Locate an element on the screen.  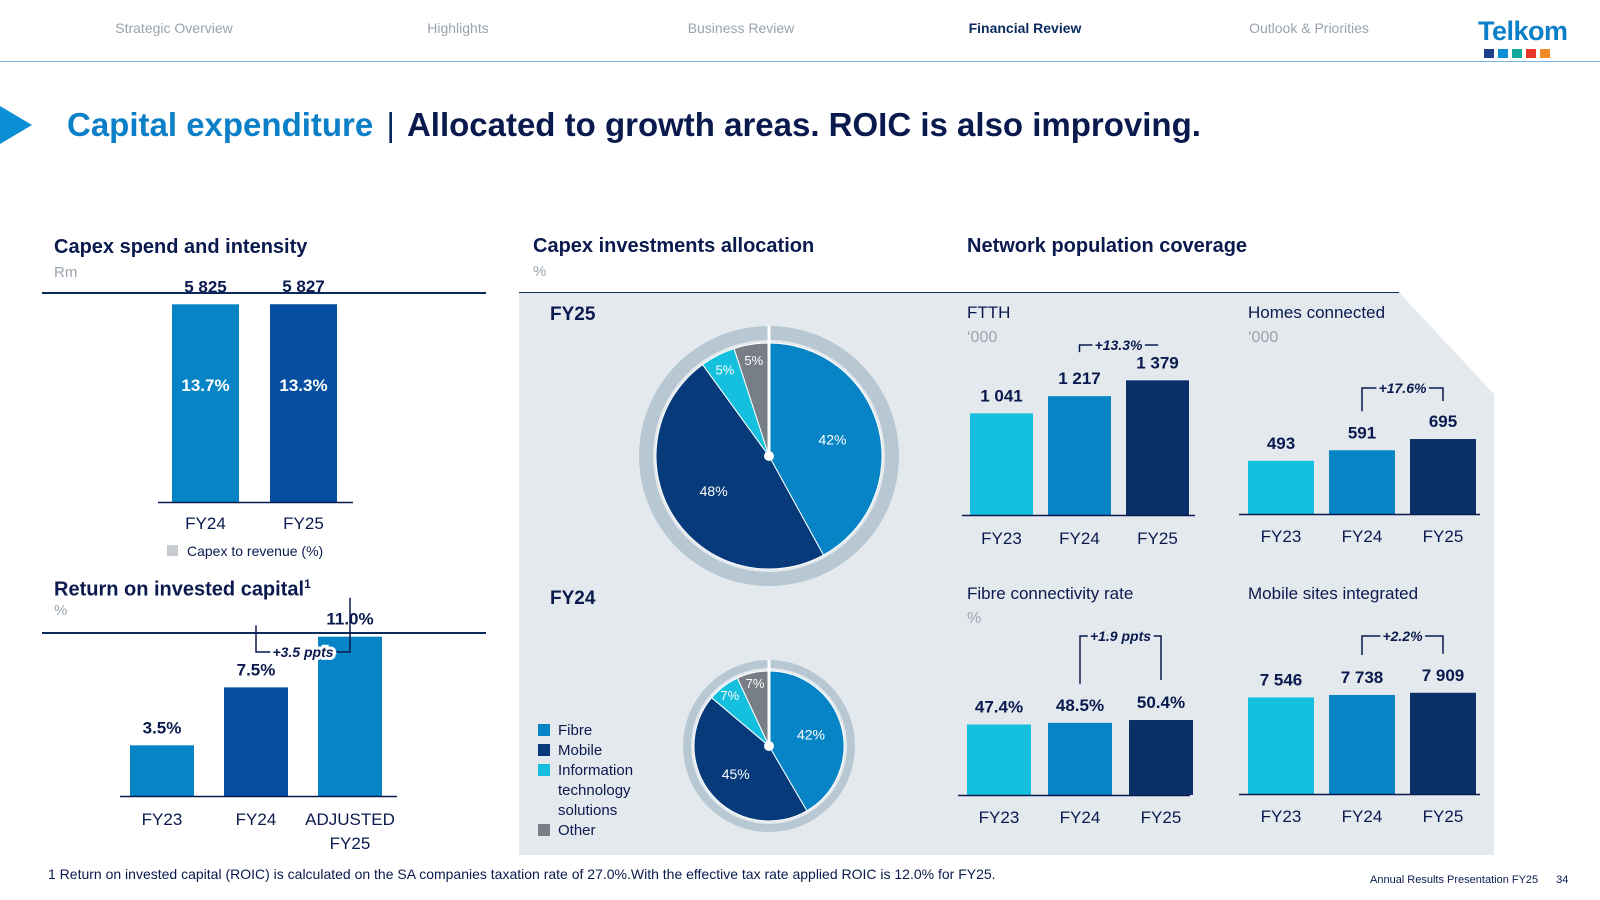
alloc-pie-slice-label: 45% is located at coordinates (736, 774).